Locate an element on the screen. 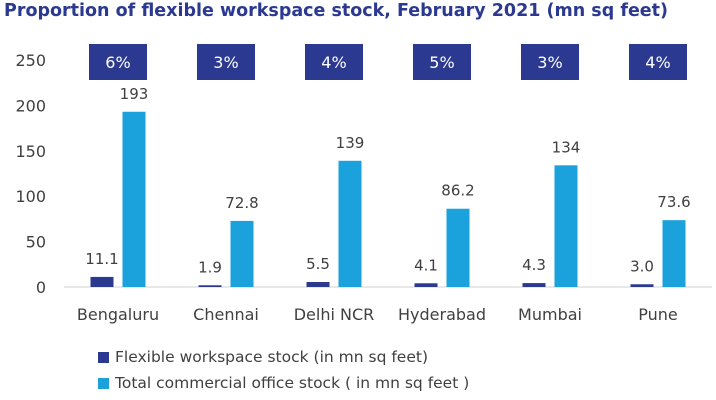 The height and width of the screenshot is (400, 716). y-tick-label: 50 is located at coordinates (36, 242).